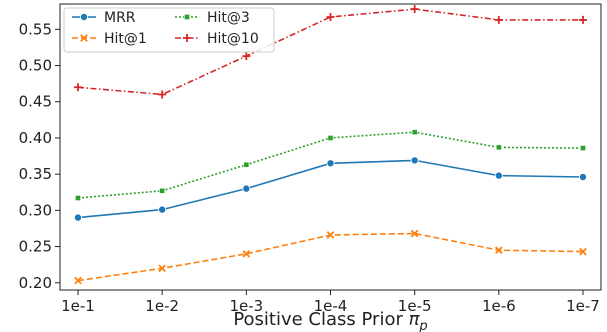 Image resolution: width=607 pixels, height=332 pixels. Describe the element at coordinates (233, 39) in the screenshot. I see `legend-label: Hit@10` at that location.